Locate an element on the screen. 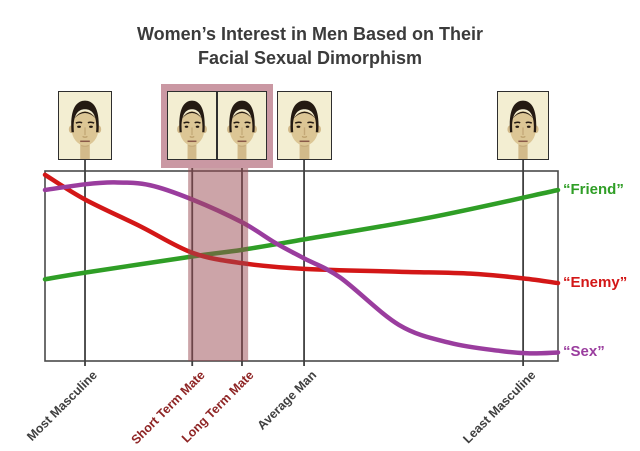 This screenshot has width=640, height=451. face-box-short-term-mate is located at coordinates (192, 125).